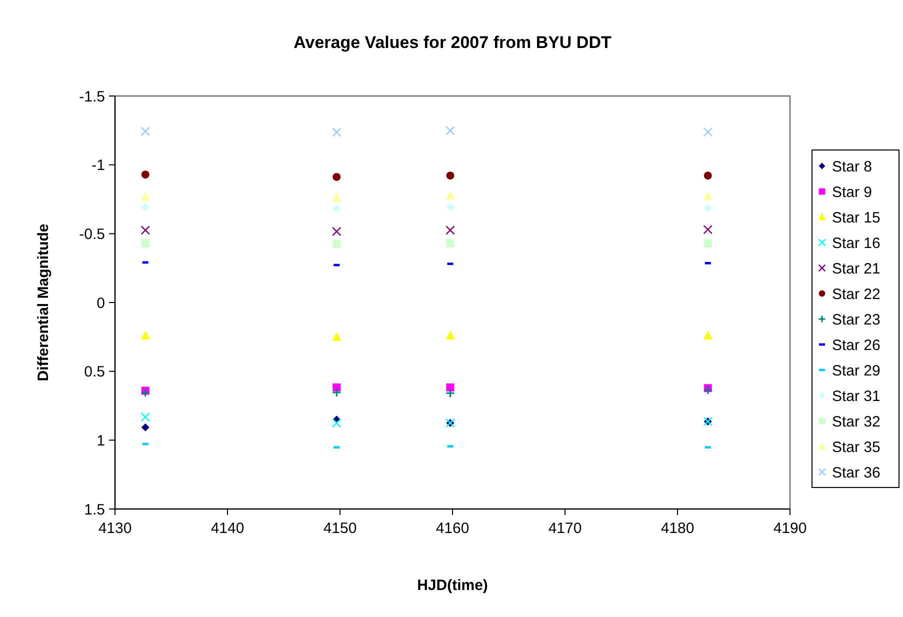 The image size is (903, 617). I want to click on legend-label: Star 21, so click(856, 269).